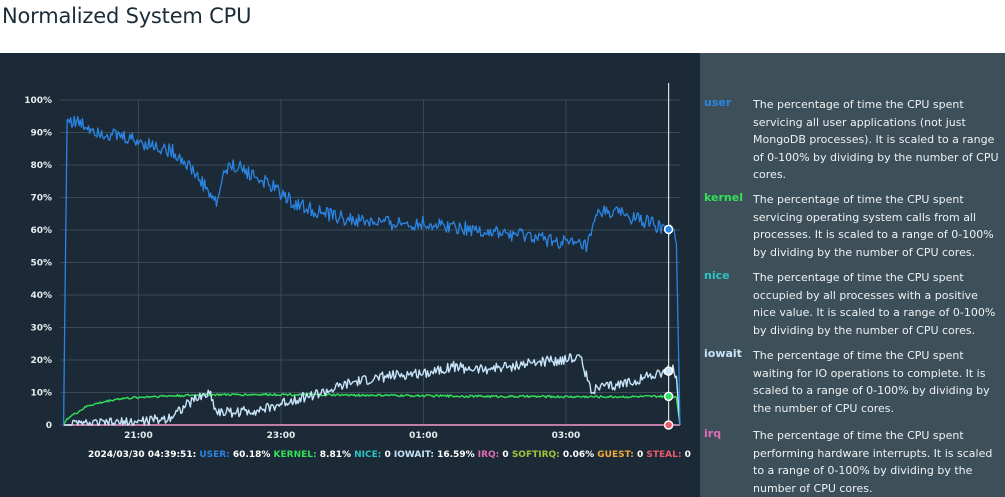 The image size is (1005, 497). What do you see at coordinates (566, 436) in the screenshot?
I see `x-tick-label: 03:00` at bounding box center [566, 436].